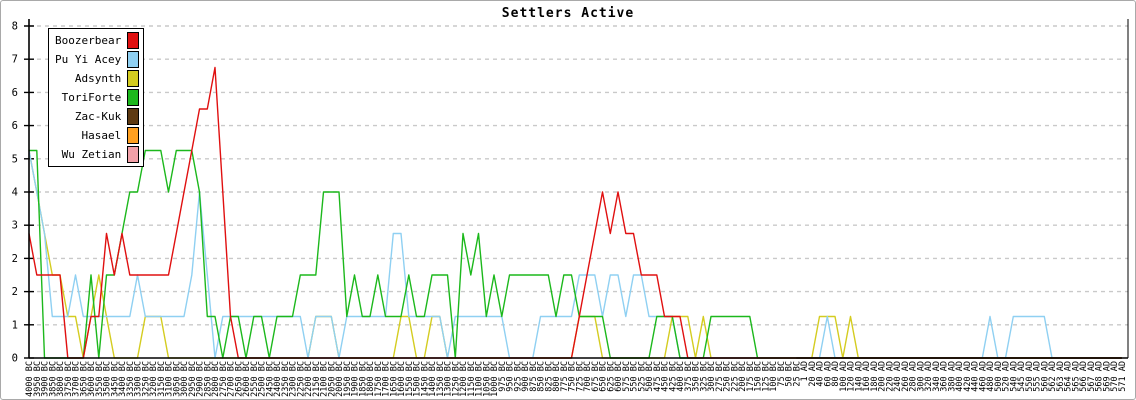 Image resolution: width=1136 pixels, height=400 pixels. I want to click on x-tick-label: 2550 BC, so click(255, 379).